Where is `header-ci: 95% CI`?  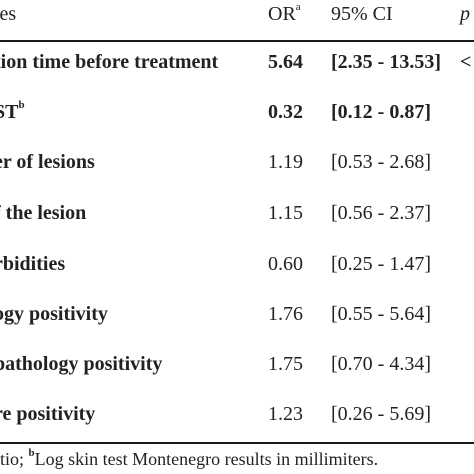 header-ci: 95% CI is located at coordinates (362, 14).